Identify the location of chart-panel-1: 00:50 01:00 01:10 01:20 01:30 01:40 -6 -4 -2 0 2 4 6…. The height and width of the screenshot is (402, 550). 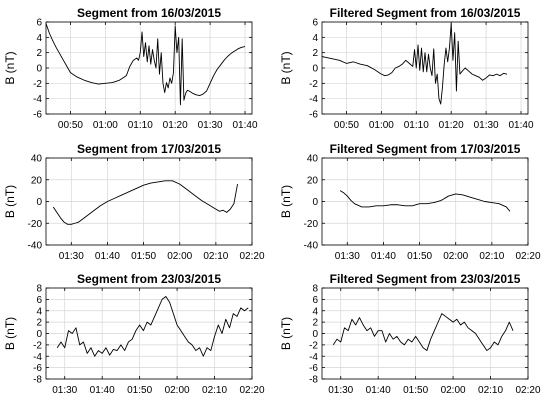
(130, 68).